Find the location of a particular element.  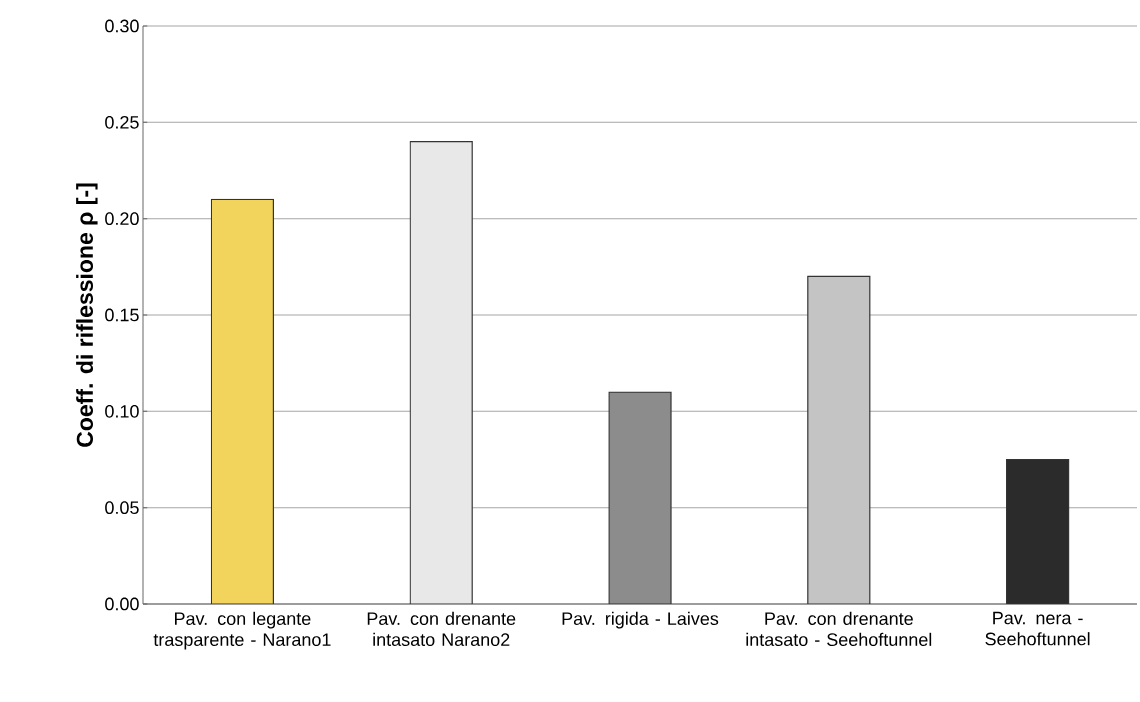

y-tick-label: 0.15 is located at coordinates (122, 315).